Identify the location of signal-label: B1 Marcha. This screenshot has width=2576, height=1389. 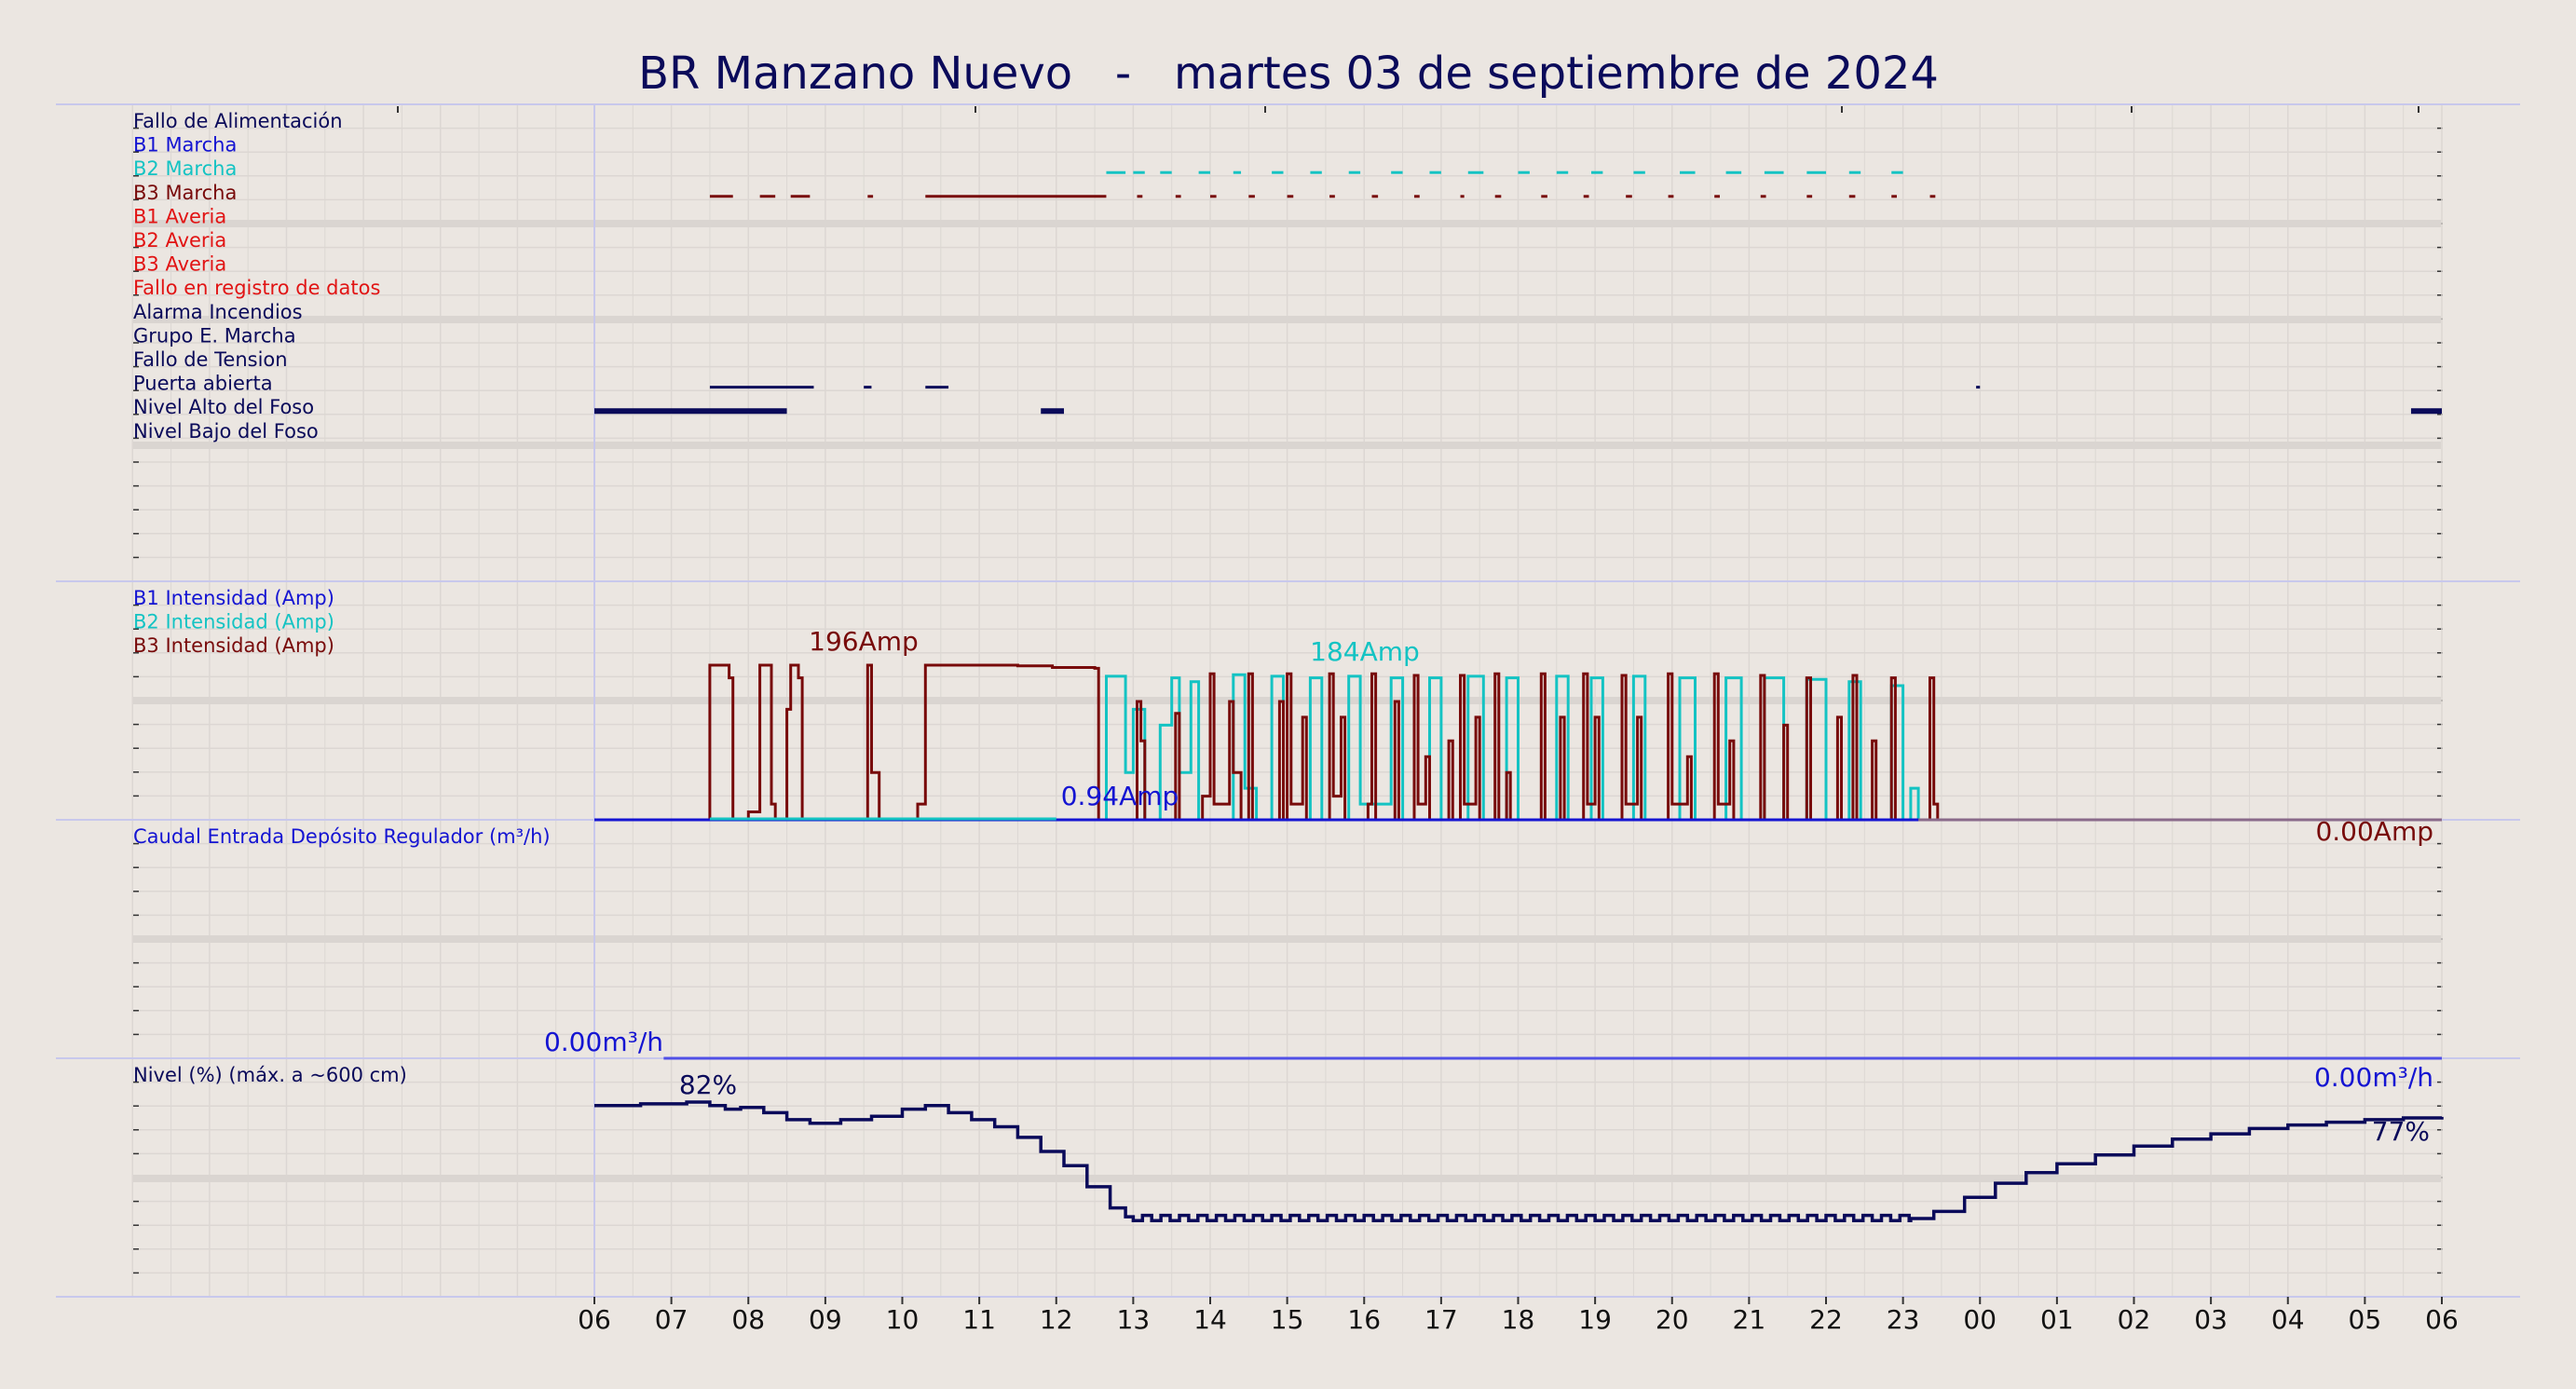
(185, 145).